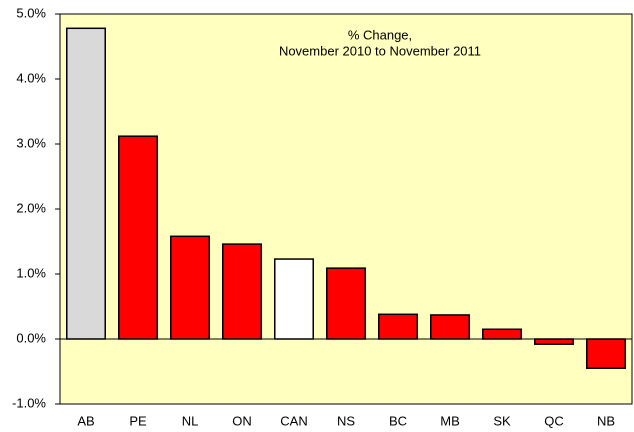  Describe the element at coordinates (346, 420) in the screenshot. I see `x-tick-label: NS` at that location.